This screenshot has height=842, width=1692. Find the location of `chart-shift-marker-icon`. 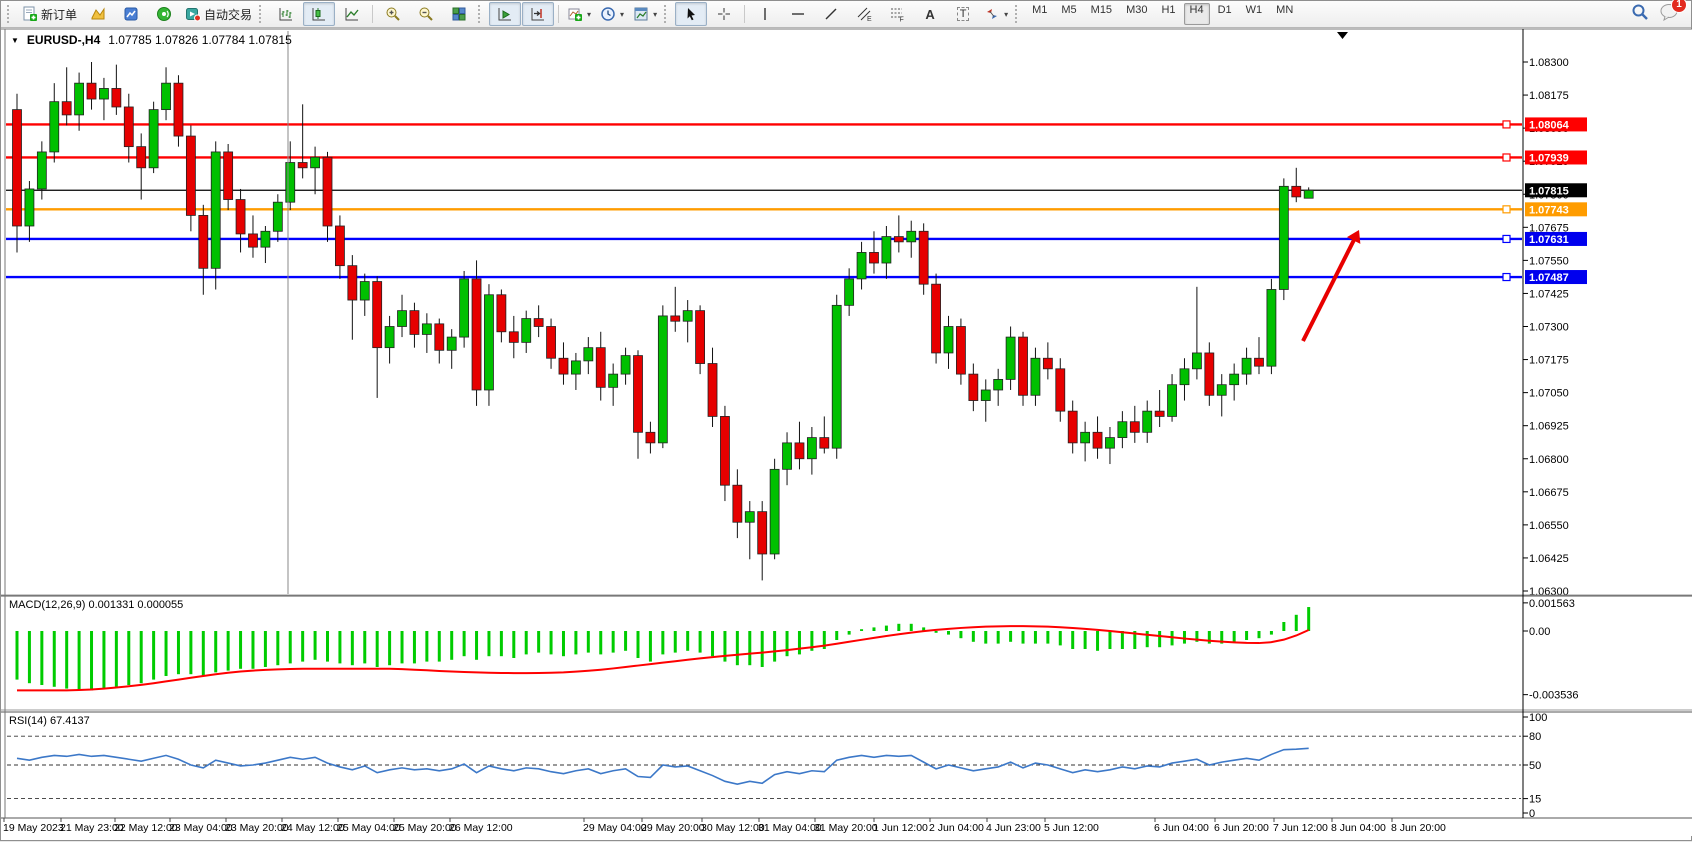

chart-shift-marker-icon is located at coordinates (1342, 35).